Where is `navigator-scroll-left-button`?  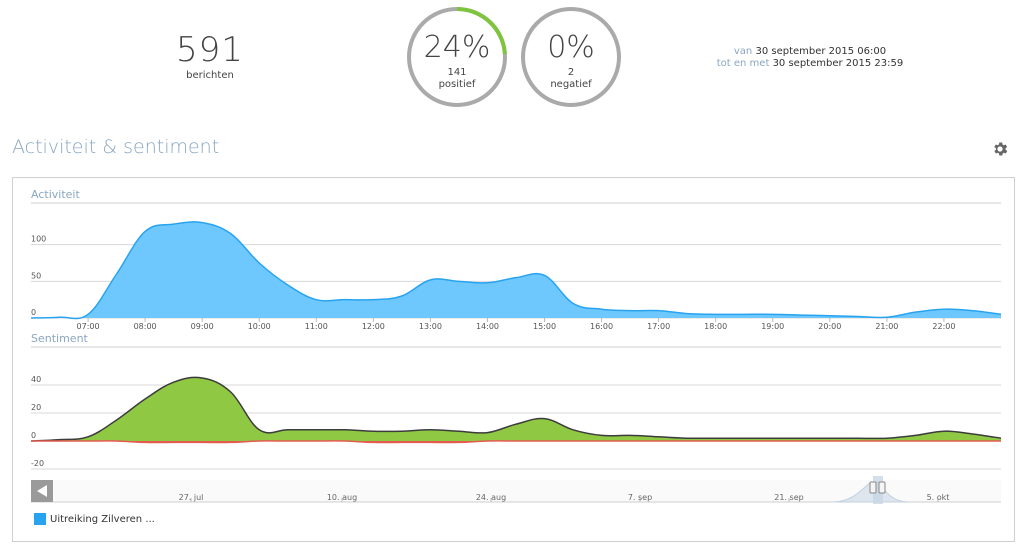 navigator-scroll-left-button is located at coordinates (42, 491).